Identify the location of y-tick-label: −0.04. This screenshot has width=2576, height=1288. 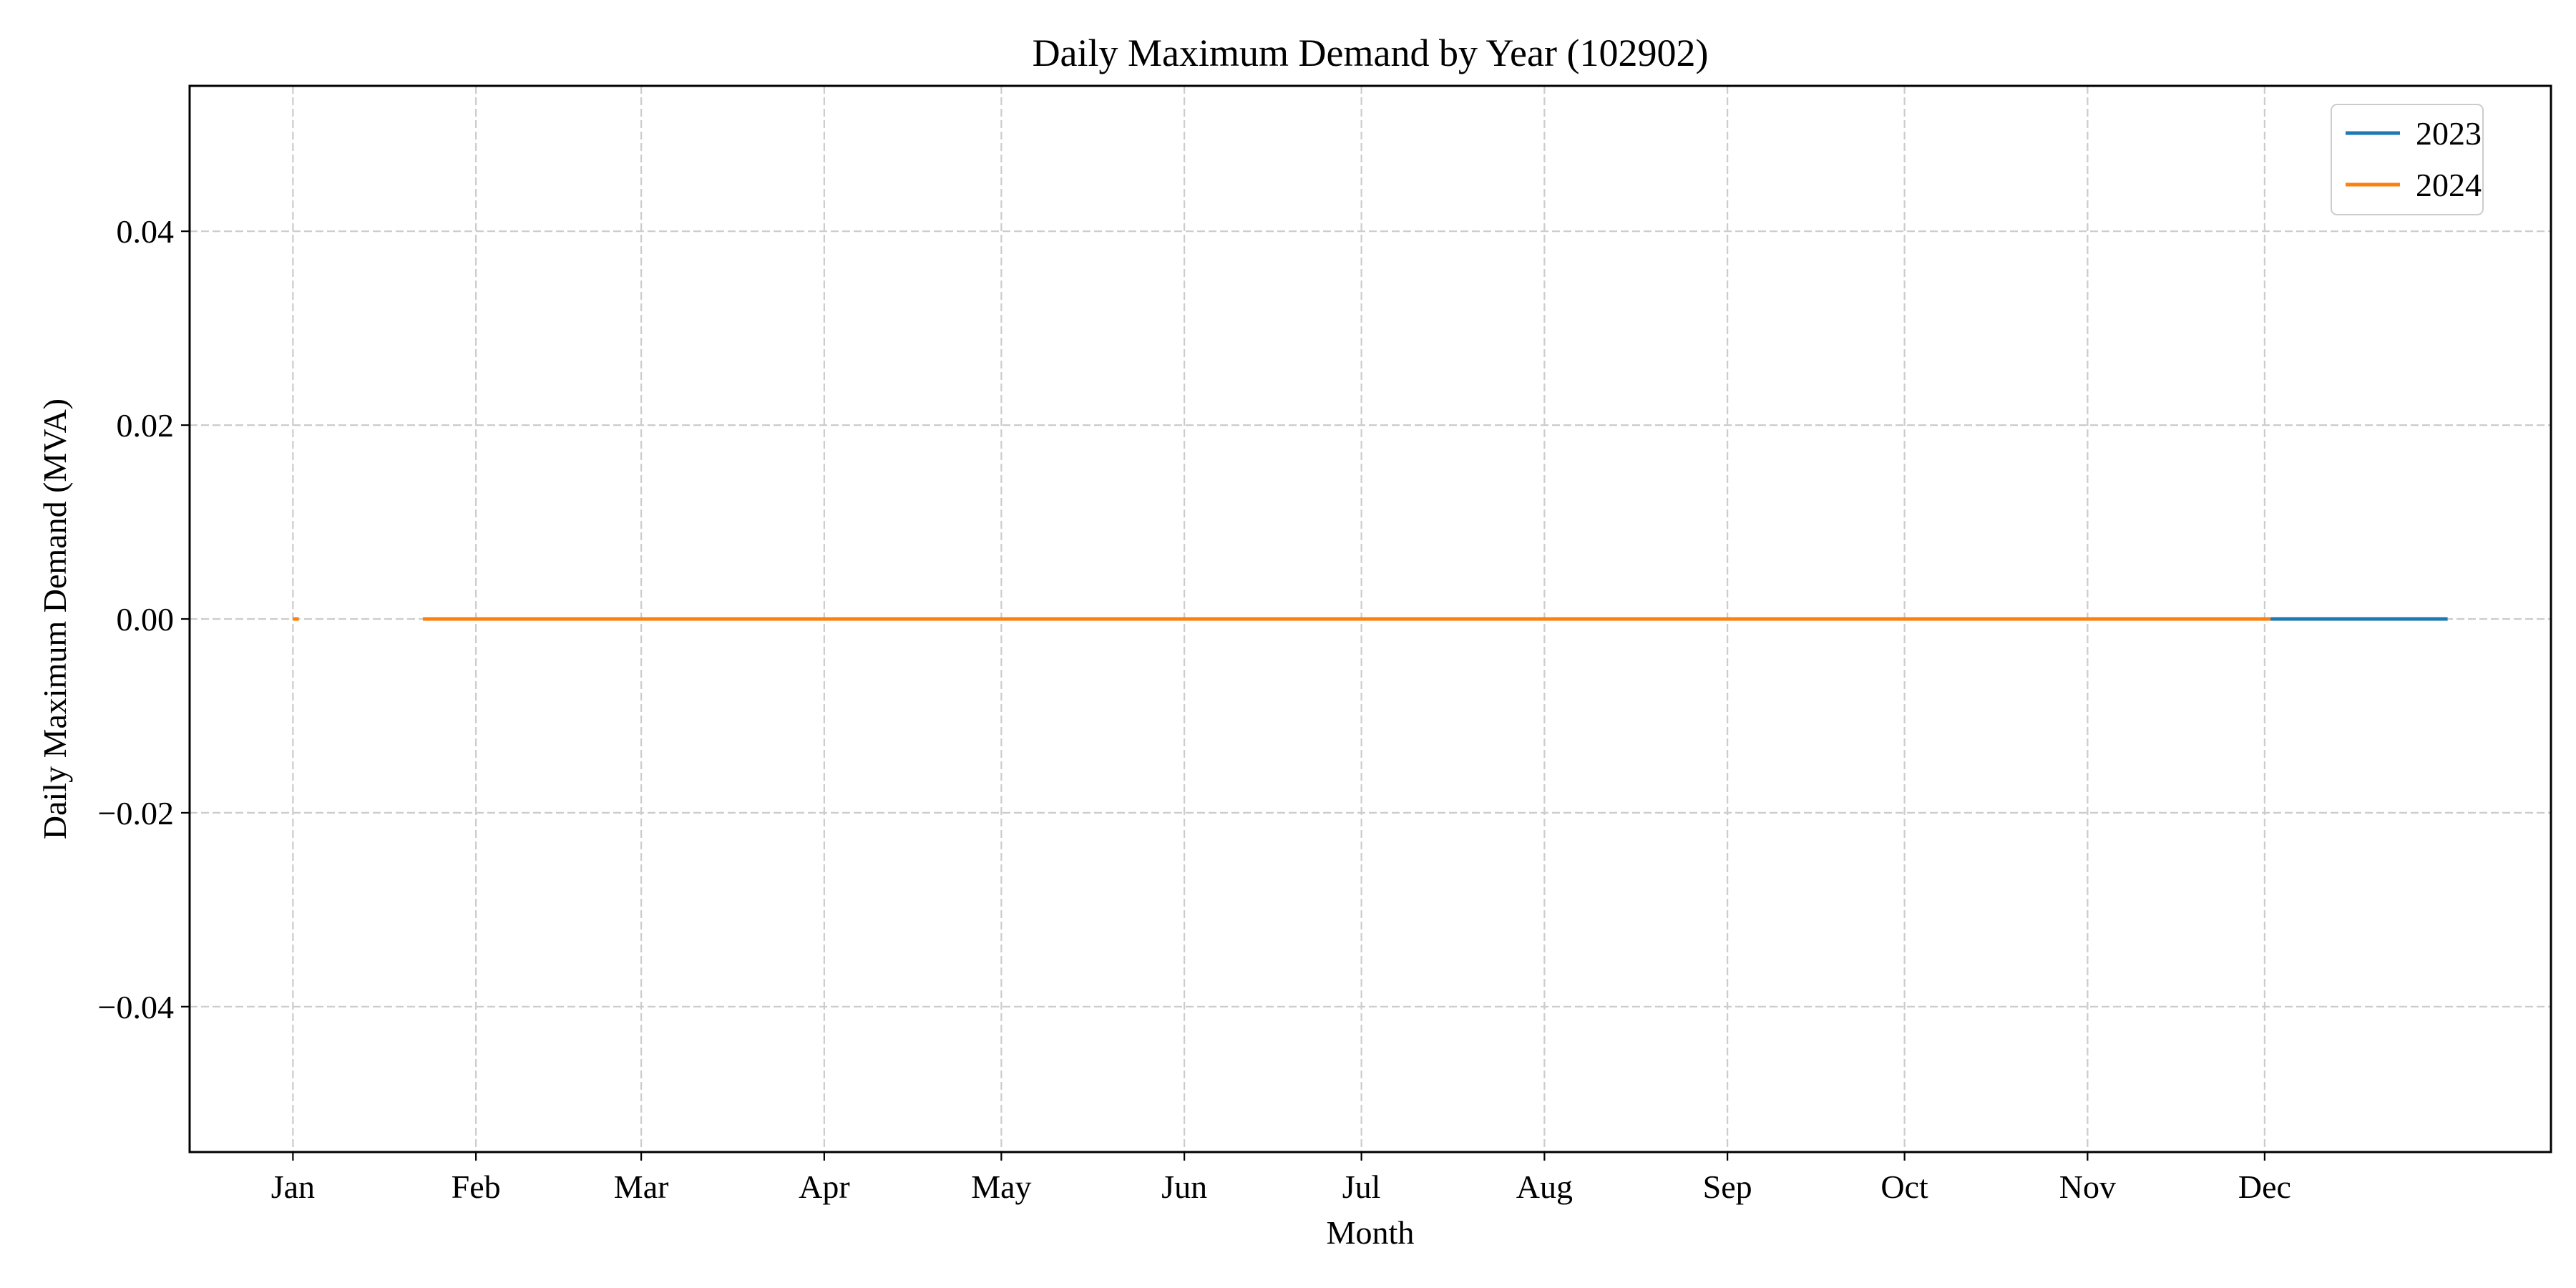
(136, 1007).